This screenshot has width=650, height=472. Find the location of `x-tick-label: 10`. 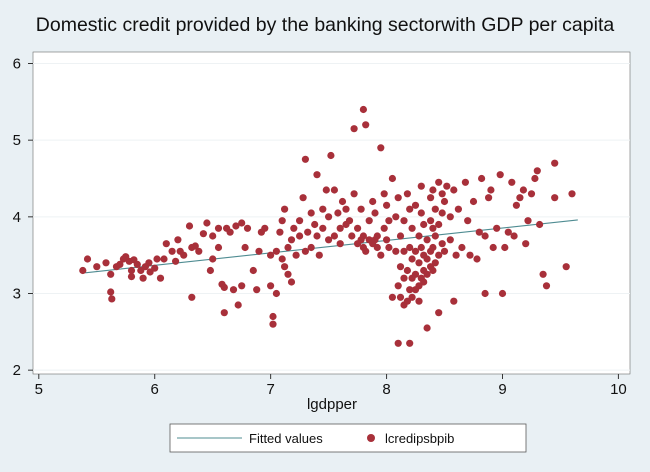

x-tick-label: 10 is located at coordinates (618, 389).